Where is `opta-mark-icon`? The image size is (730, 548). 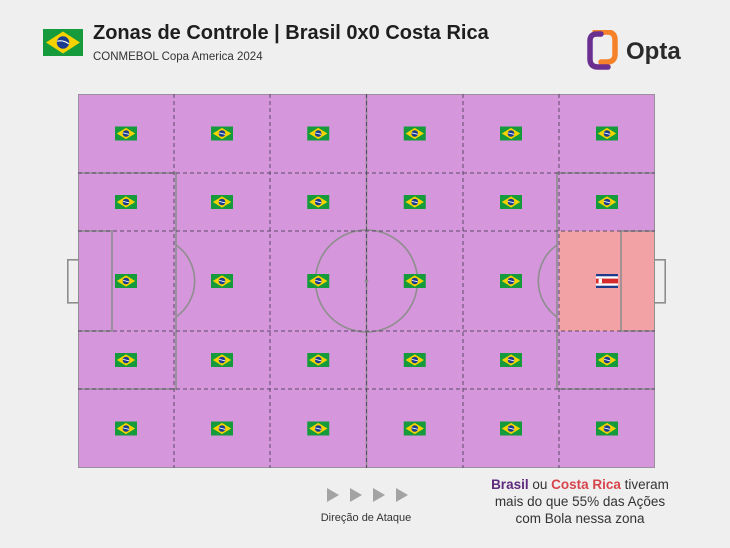
opta-mark-icon is located at coordinates (602, 50).